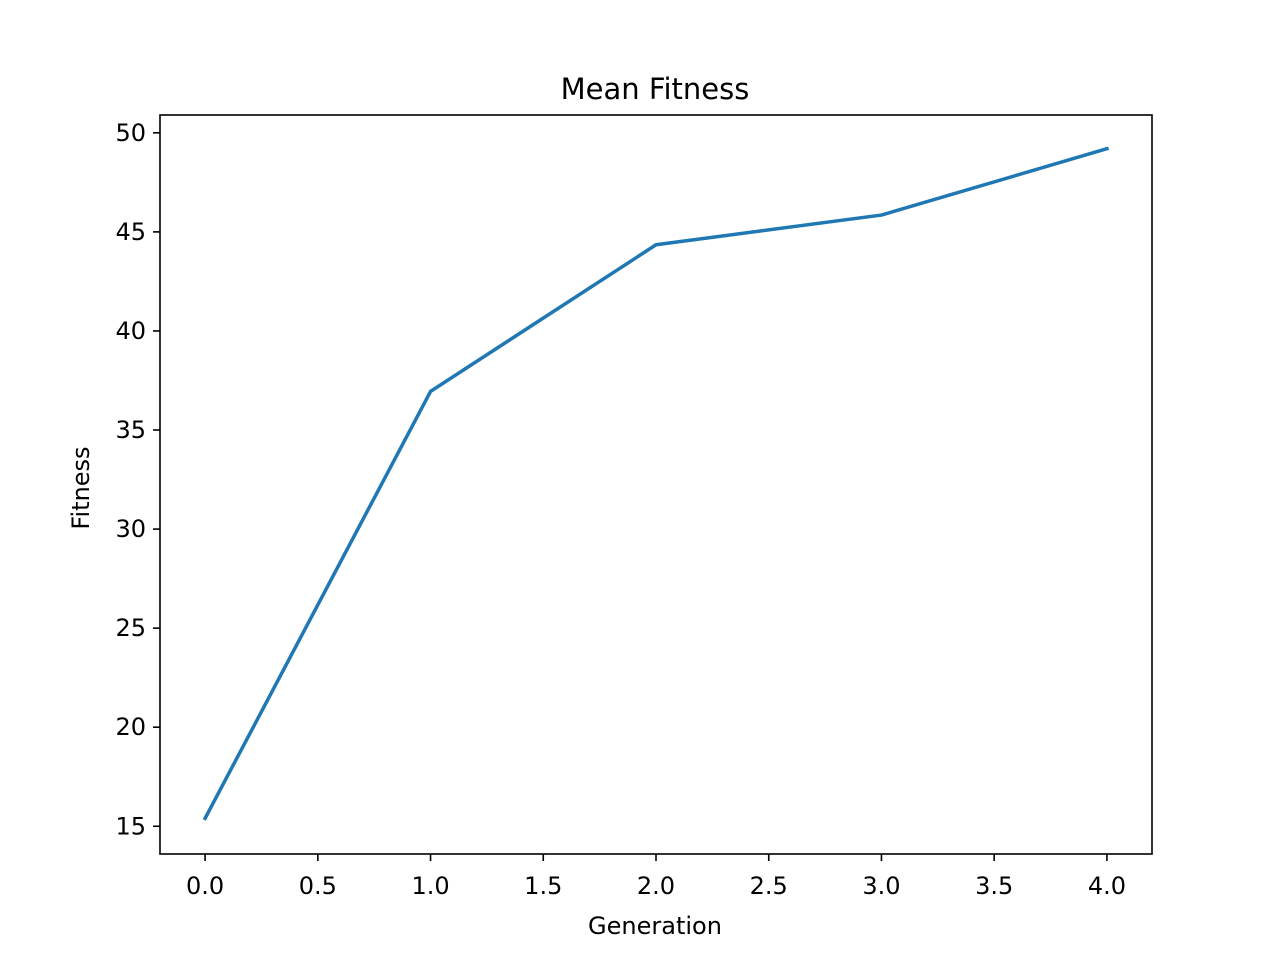 This screenshot has width=1280, height=960. Describe the element at coordinates (130, 727) in the screenshot. I see `y-tick-label: 20` at that location.